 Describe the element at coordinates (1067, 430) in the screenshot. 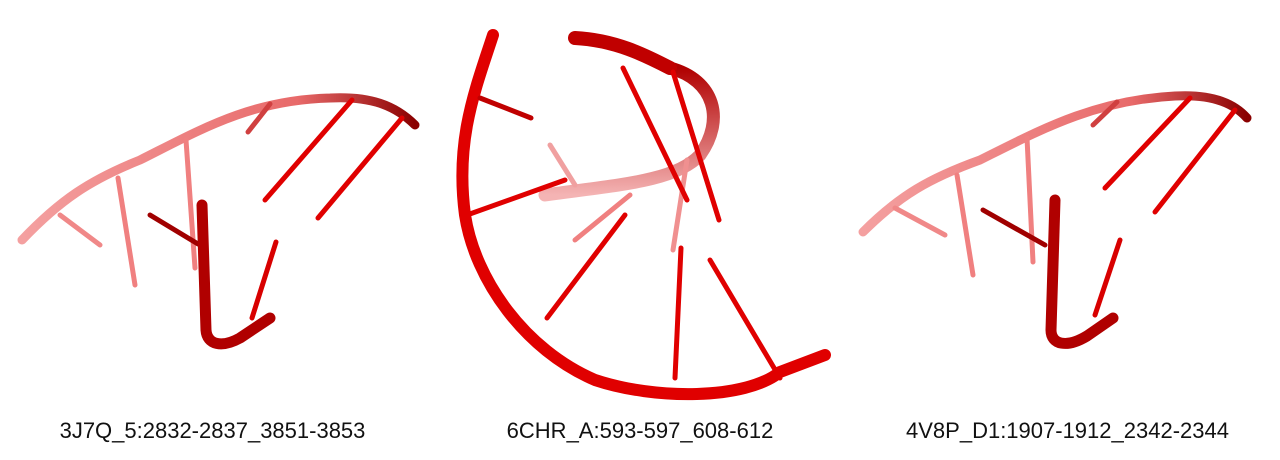

I see `structure-label-3: 4V8P_D1:1907-1912_2342-2344` at that location.